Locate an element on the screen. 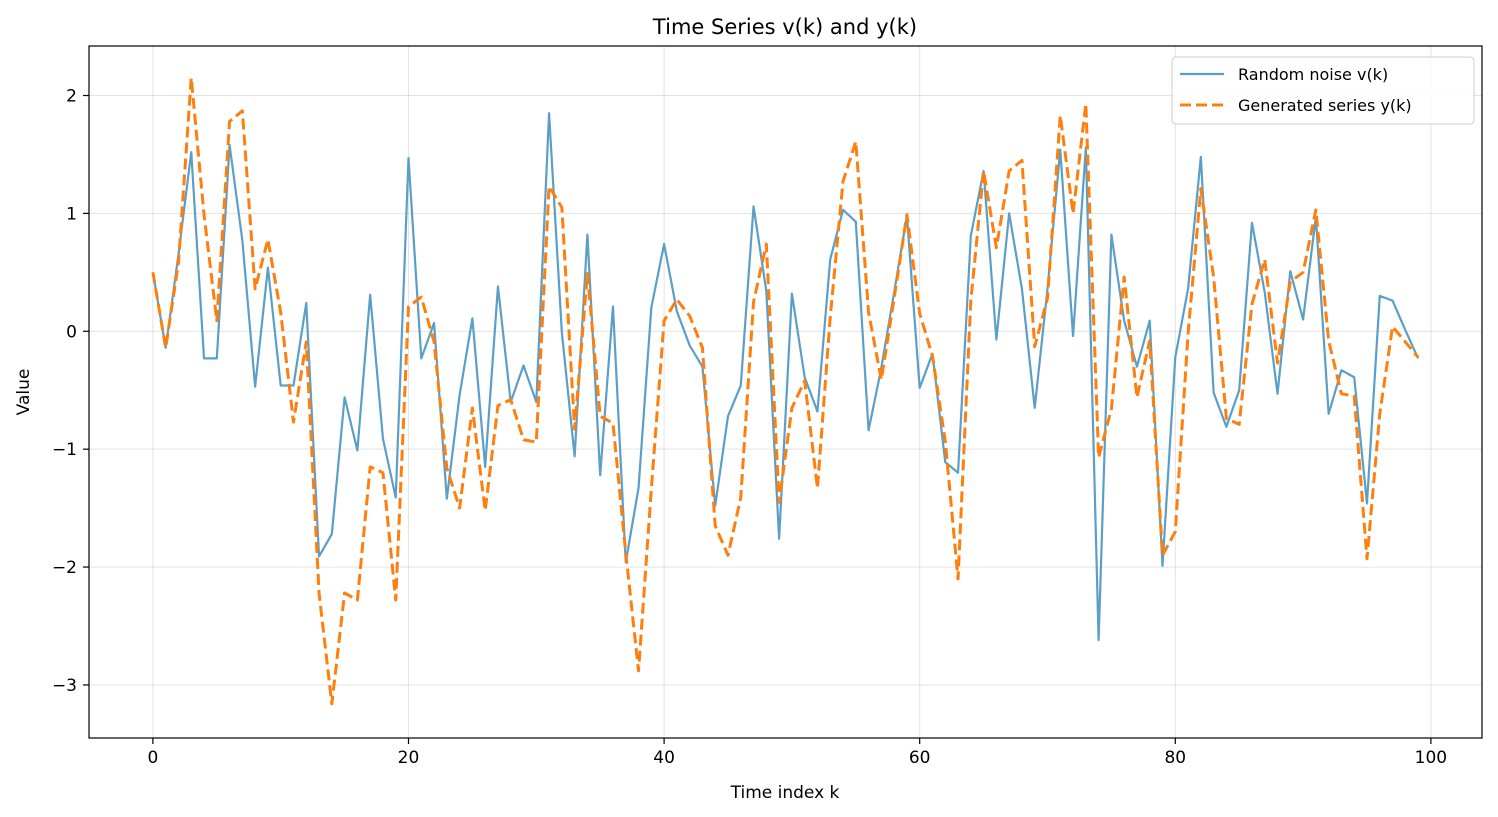  chart-title: Time Series v(k) and y(k) is located at coordinates (784, 27).